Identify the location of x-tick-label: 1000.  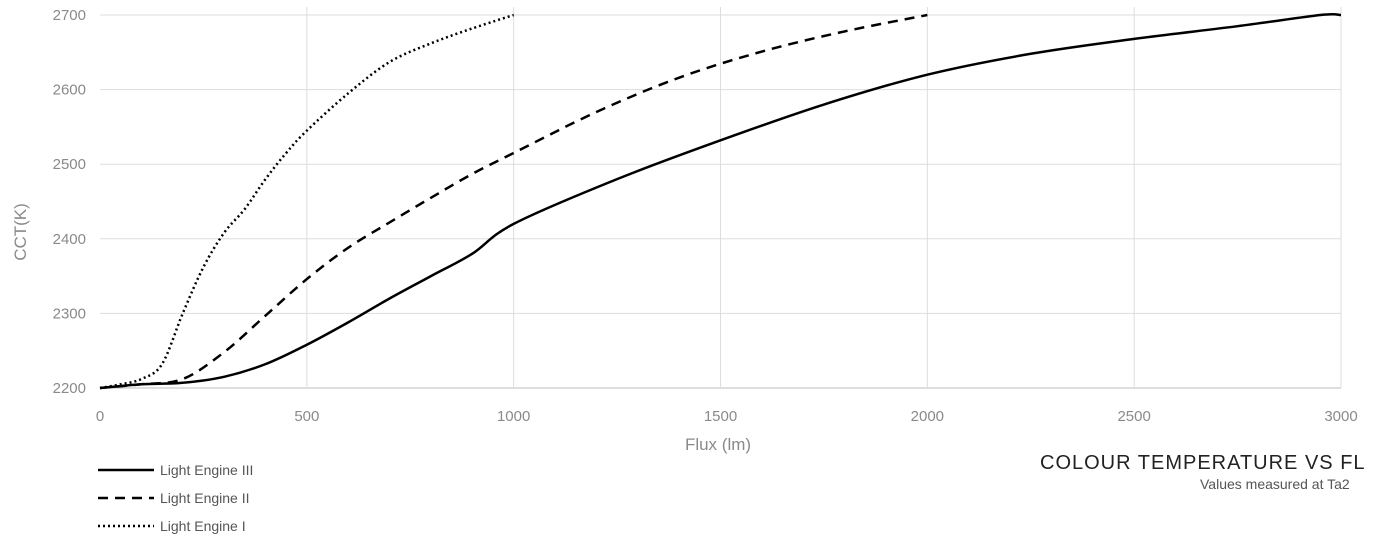
(513, 416).